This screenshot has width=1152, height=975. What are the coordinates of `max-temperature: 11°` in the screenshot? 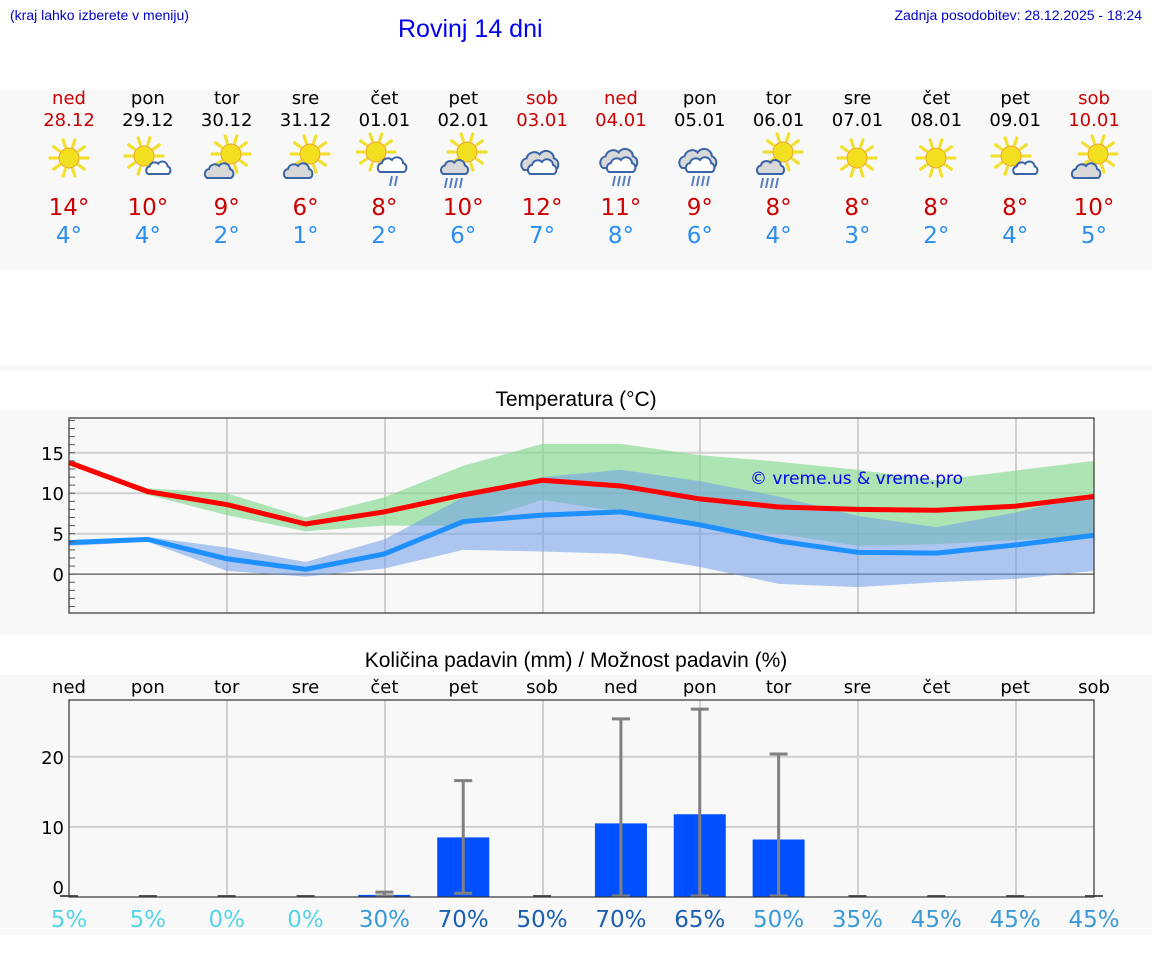 It's located at (621, 208).